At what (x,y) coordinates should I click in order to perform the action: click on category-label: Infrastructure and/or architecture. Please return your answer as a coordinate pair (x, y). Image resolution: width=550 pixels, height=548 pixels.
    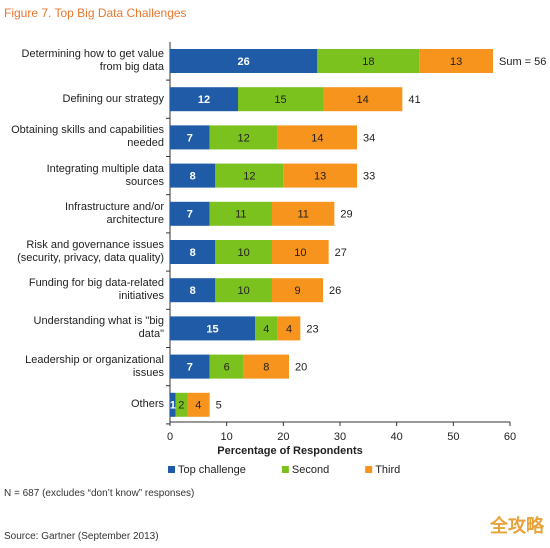
    Looking at the image, I should click on (114, 213).